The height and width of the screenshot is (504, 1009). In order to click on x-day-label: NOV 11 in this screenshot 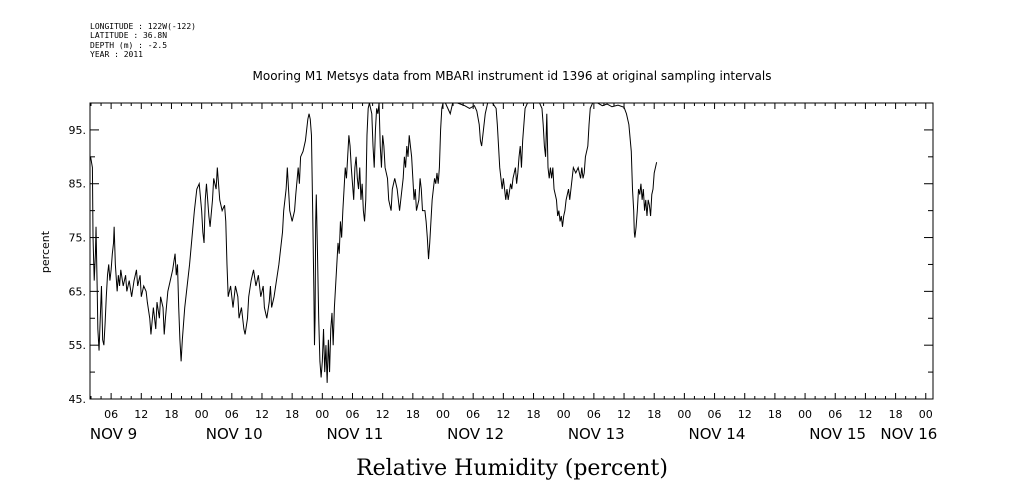, I will do `click(354, 434)`.